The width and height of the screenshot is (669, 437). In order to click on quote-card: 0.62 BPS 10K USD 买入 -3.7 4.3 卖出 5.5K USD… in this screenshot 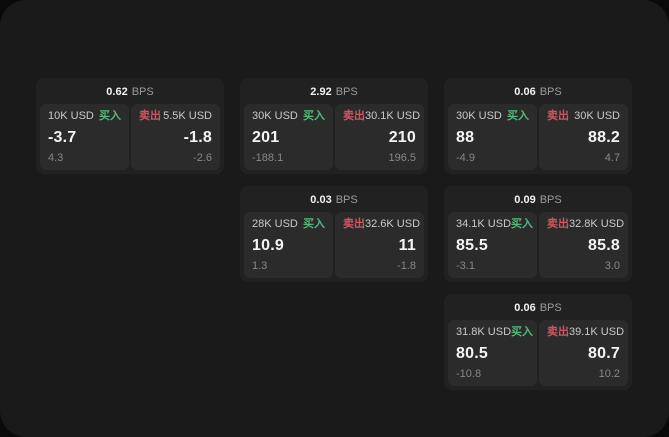, I will do `click(130, 126)`.